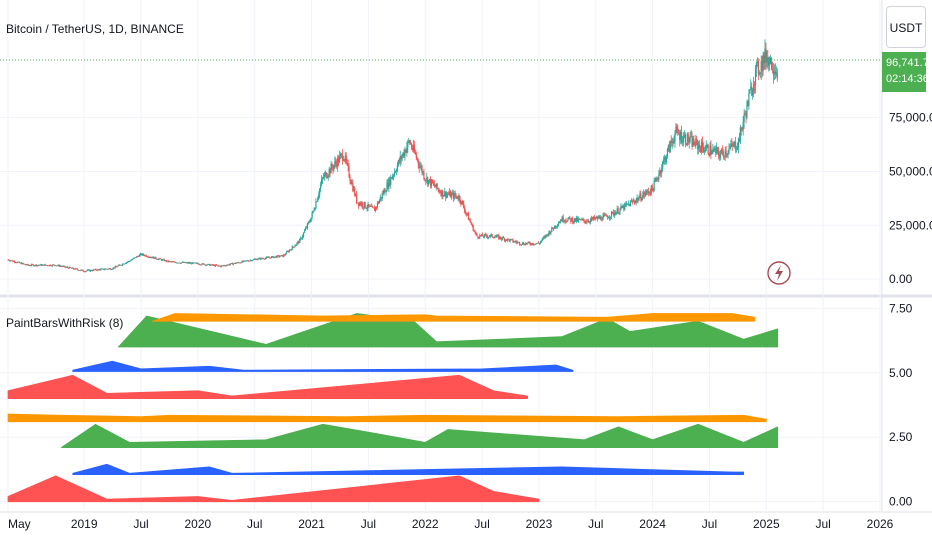 Image resolution: width=932 pixels, height=555 pixels. I want to click on indicator-title: PaintBarsWithRisk (8), so click(65, 323).